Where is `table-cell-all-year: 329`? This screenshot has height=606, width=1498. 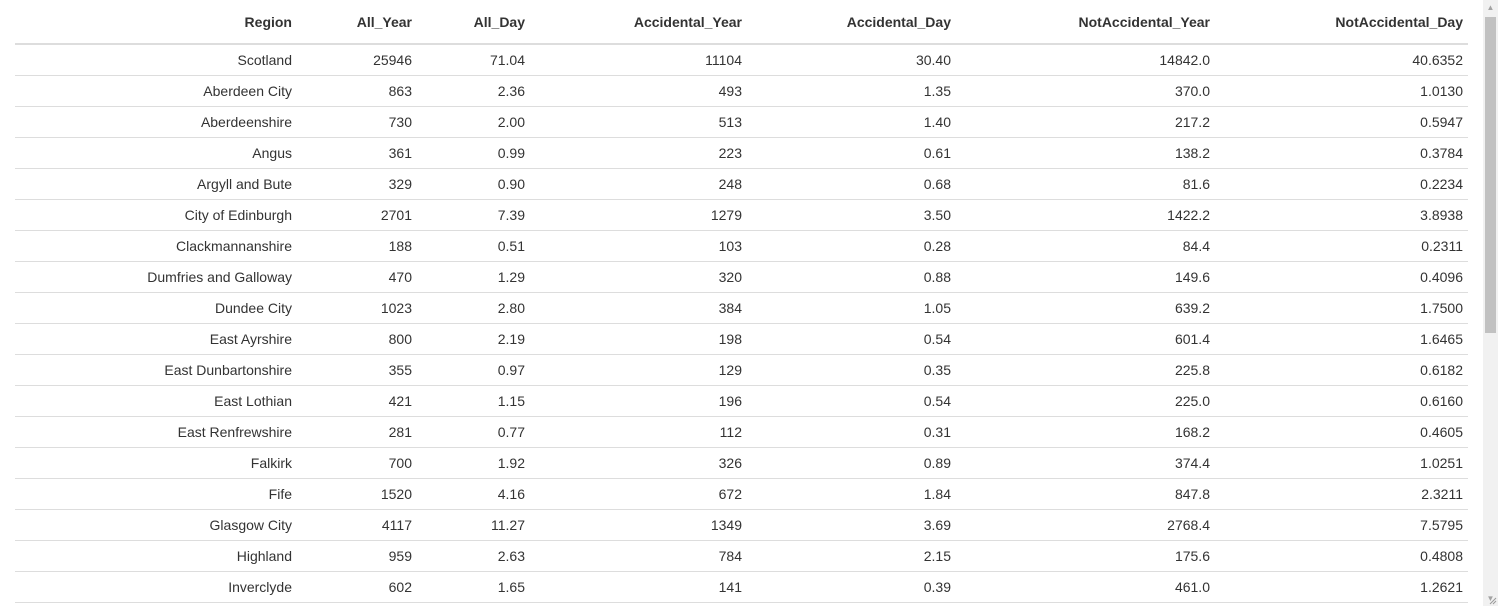
table-cell-all-year: 329 is located at coordinates (357, 184).